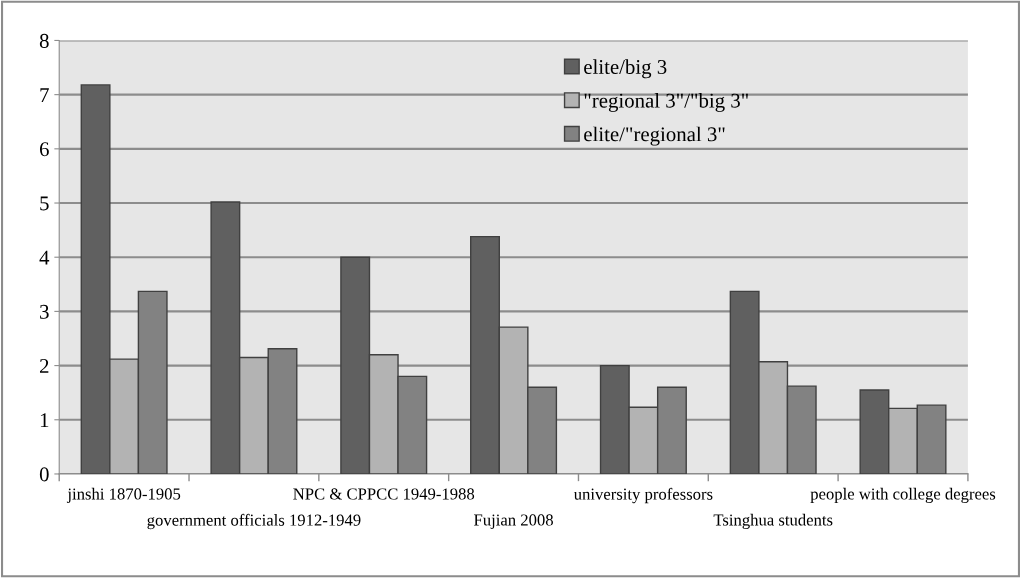  I want to click on y-tick-label: 5, so click(44, 203).